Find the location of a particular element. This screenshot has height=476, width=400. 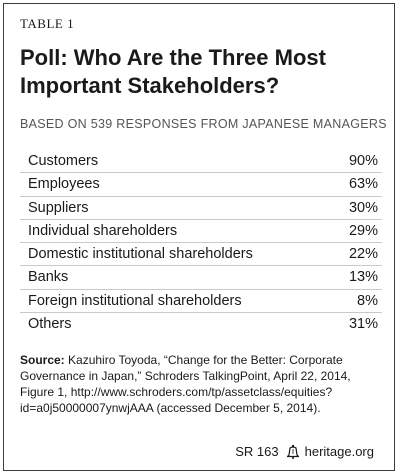

footer: SR 163 heritage.org is located at coordinates (304, 451).